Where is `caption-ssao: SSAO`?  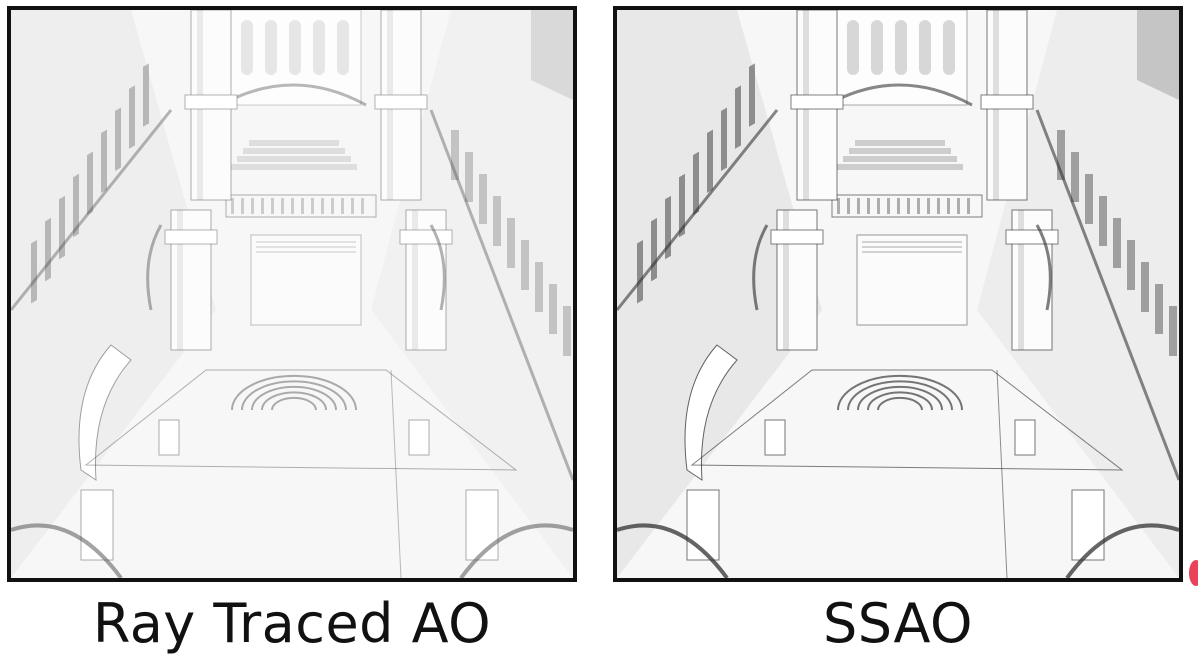 caption-ssao: SSAO is located at coordinates (898, 623).